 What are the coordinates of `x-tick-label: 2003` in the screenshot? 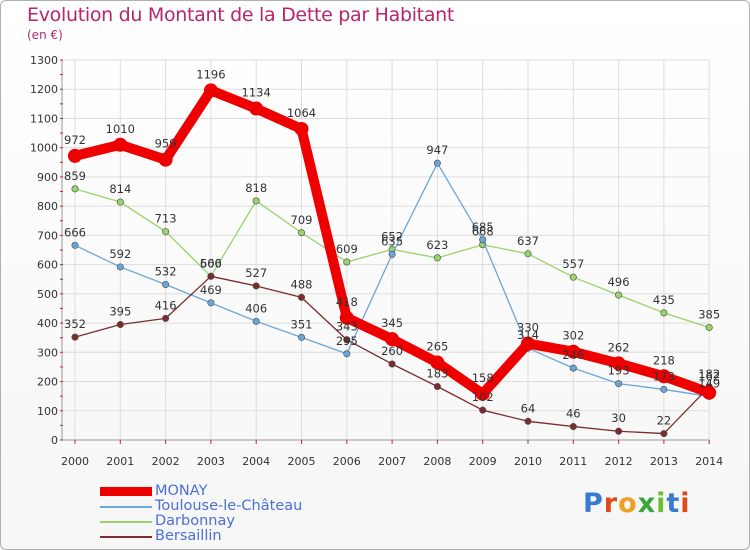 It's located at (211, 461).